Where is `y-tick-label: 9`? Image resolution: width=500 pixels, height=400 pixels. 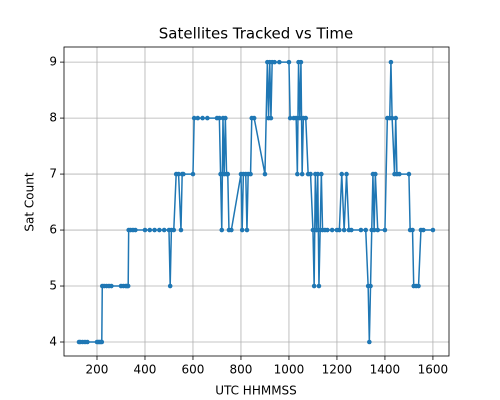
y-tick-label: 9 is located at coordinates (53, 62).